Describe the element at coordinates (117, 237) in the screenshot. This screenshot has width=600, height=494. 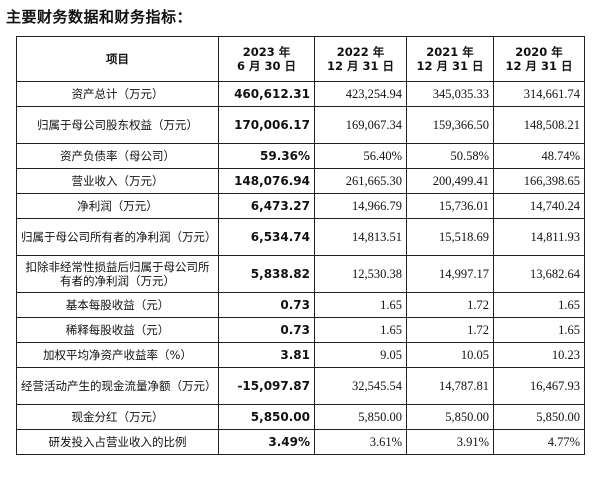
I see `row-label: 归属于母公司所有者的净利润（万元）` at that location.